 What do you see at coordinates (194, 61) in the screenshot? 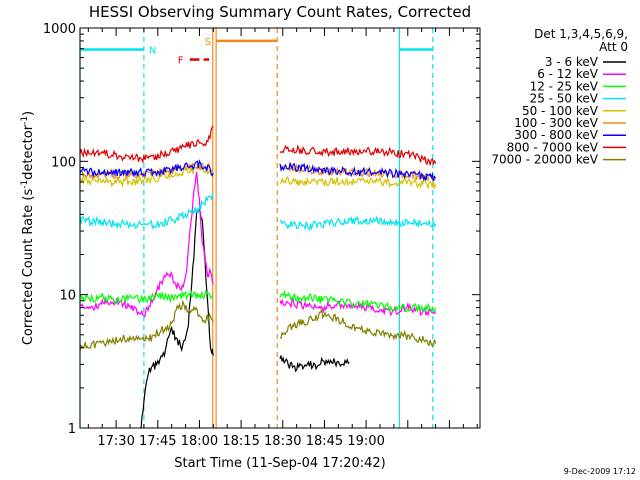
I see `annotation-f: F` at bounding box center [194, 61].